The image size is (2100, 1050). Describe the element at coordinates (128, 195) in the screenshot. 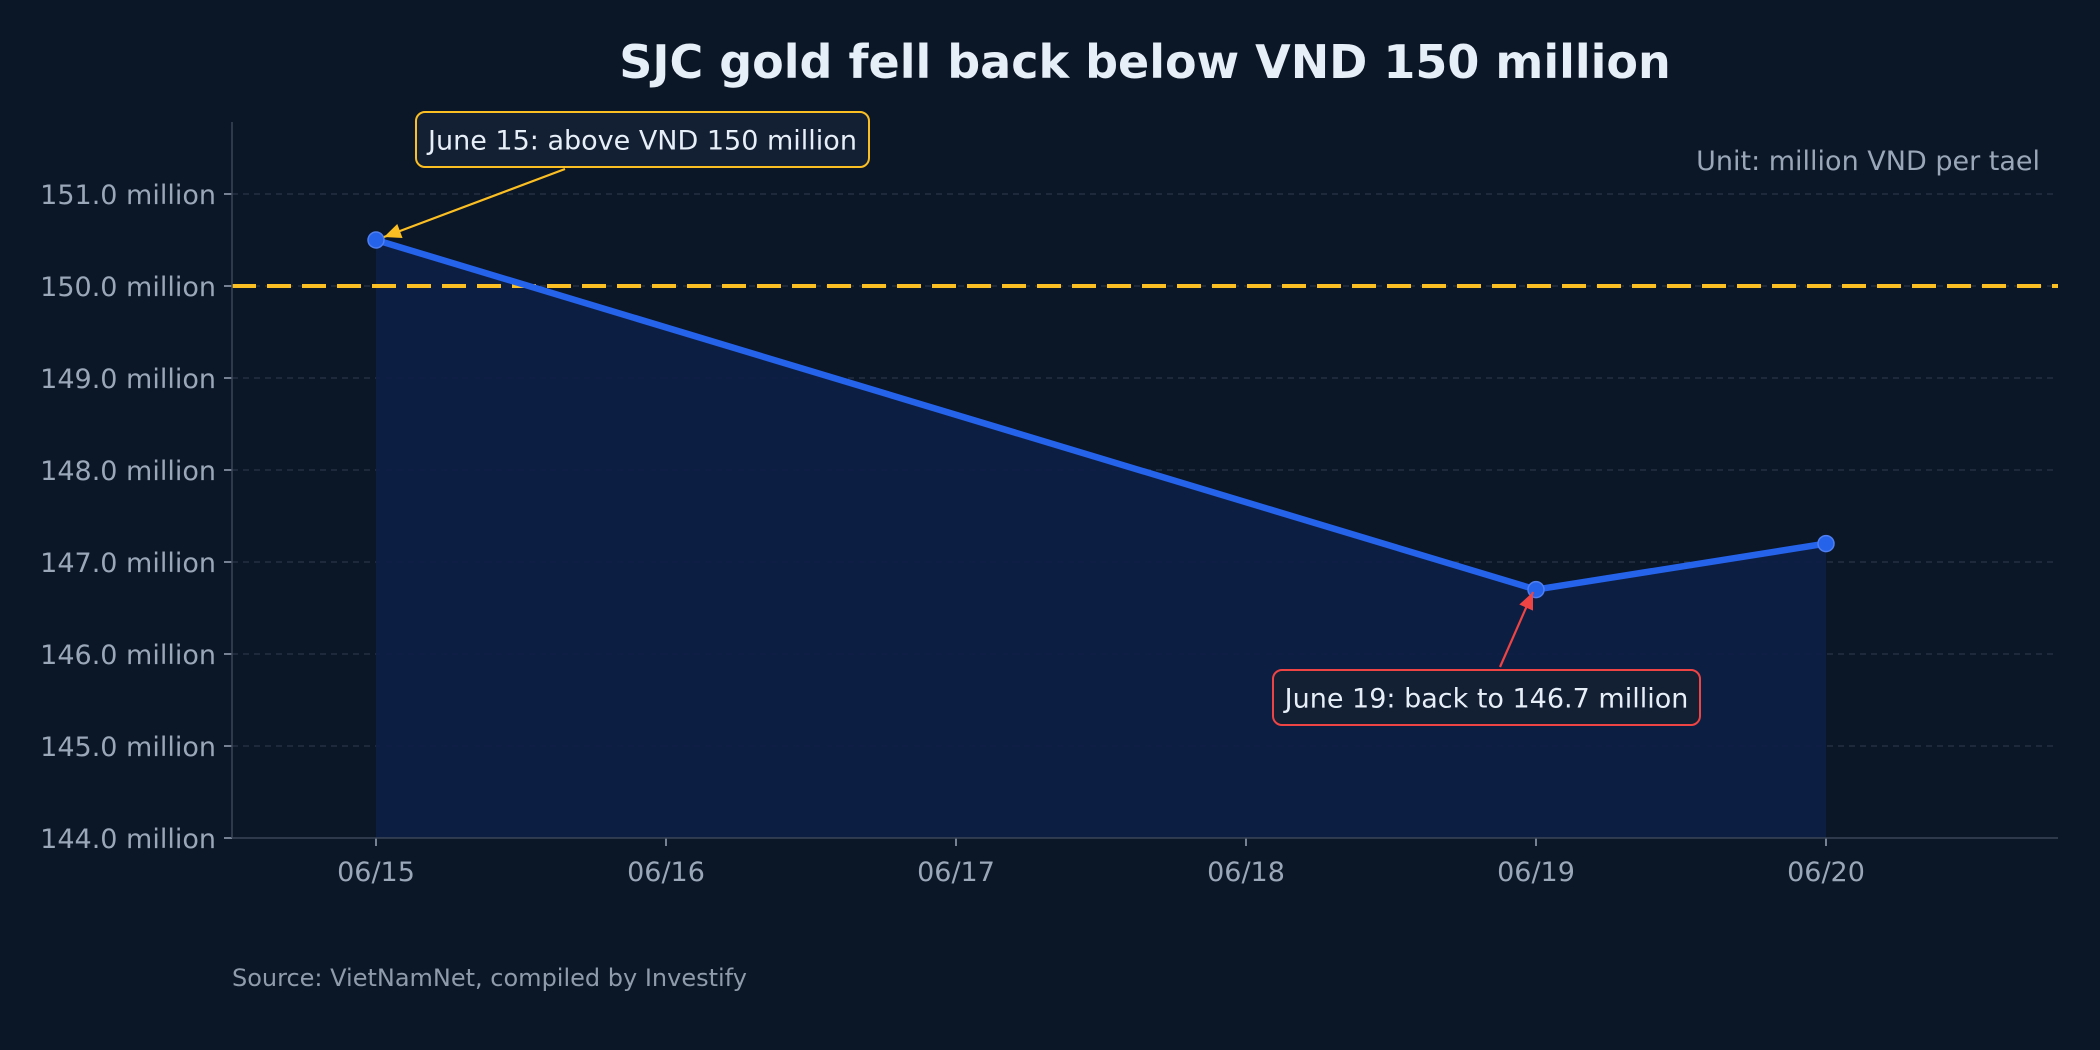

I see `y-tick-label: 151.0 million` at that location.